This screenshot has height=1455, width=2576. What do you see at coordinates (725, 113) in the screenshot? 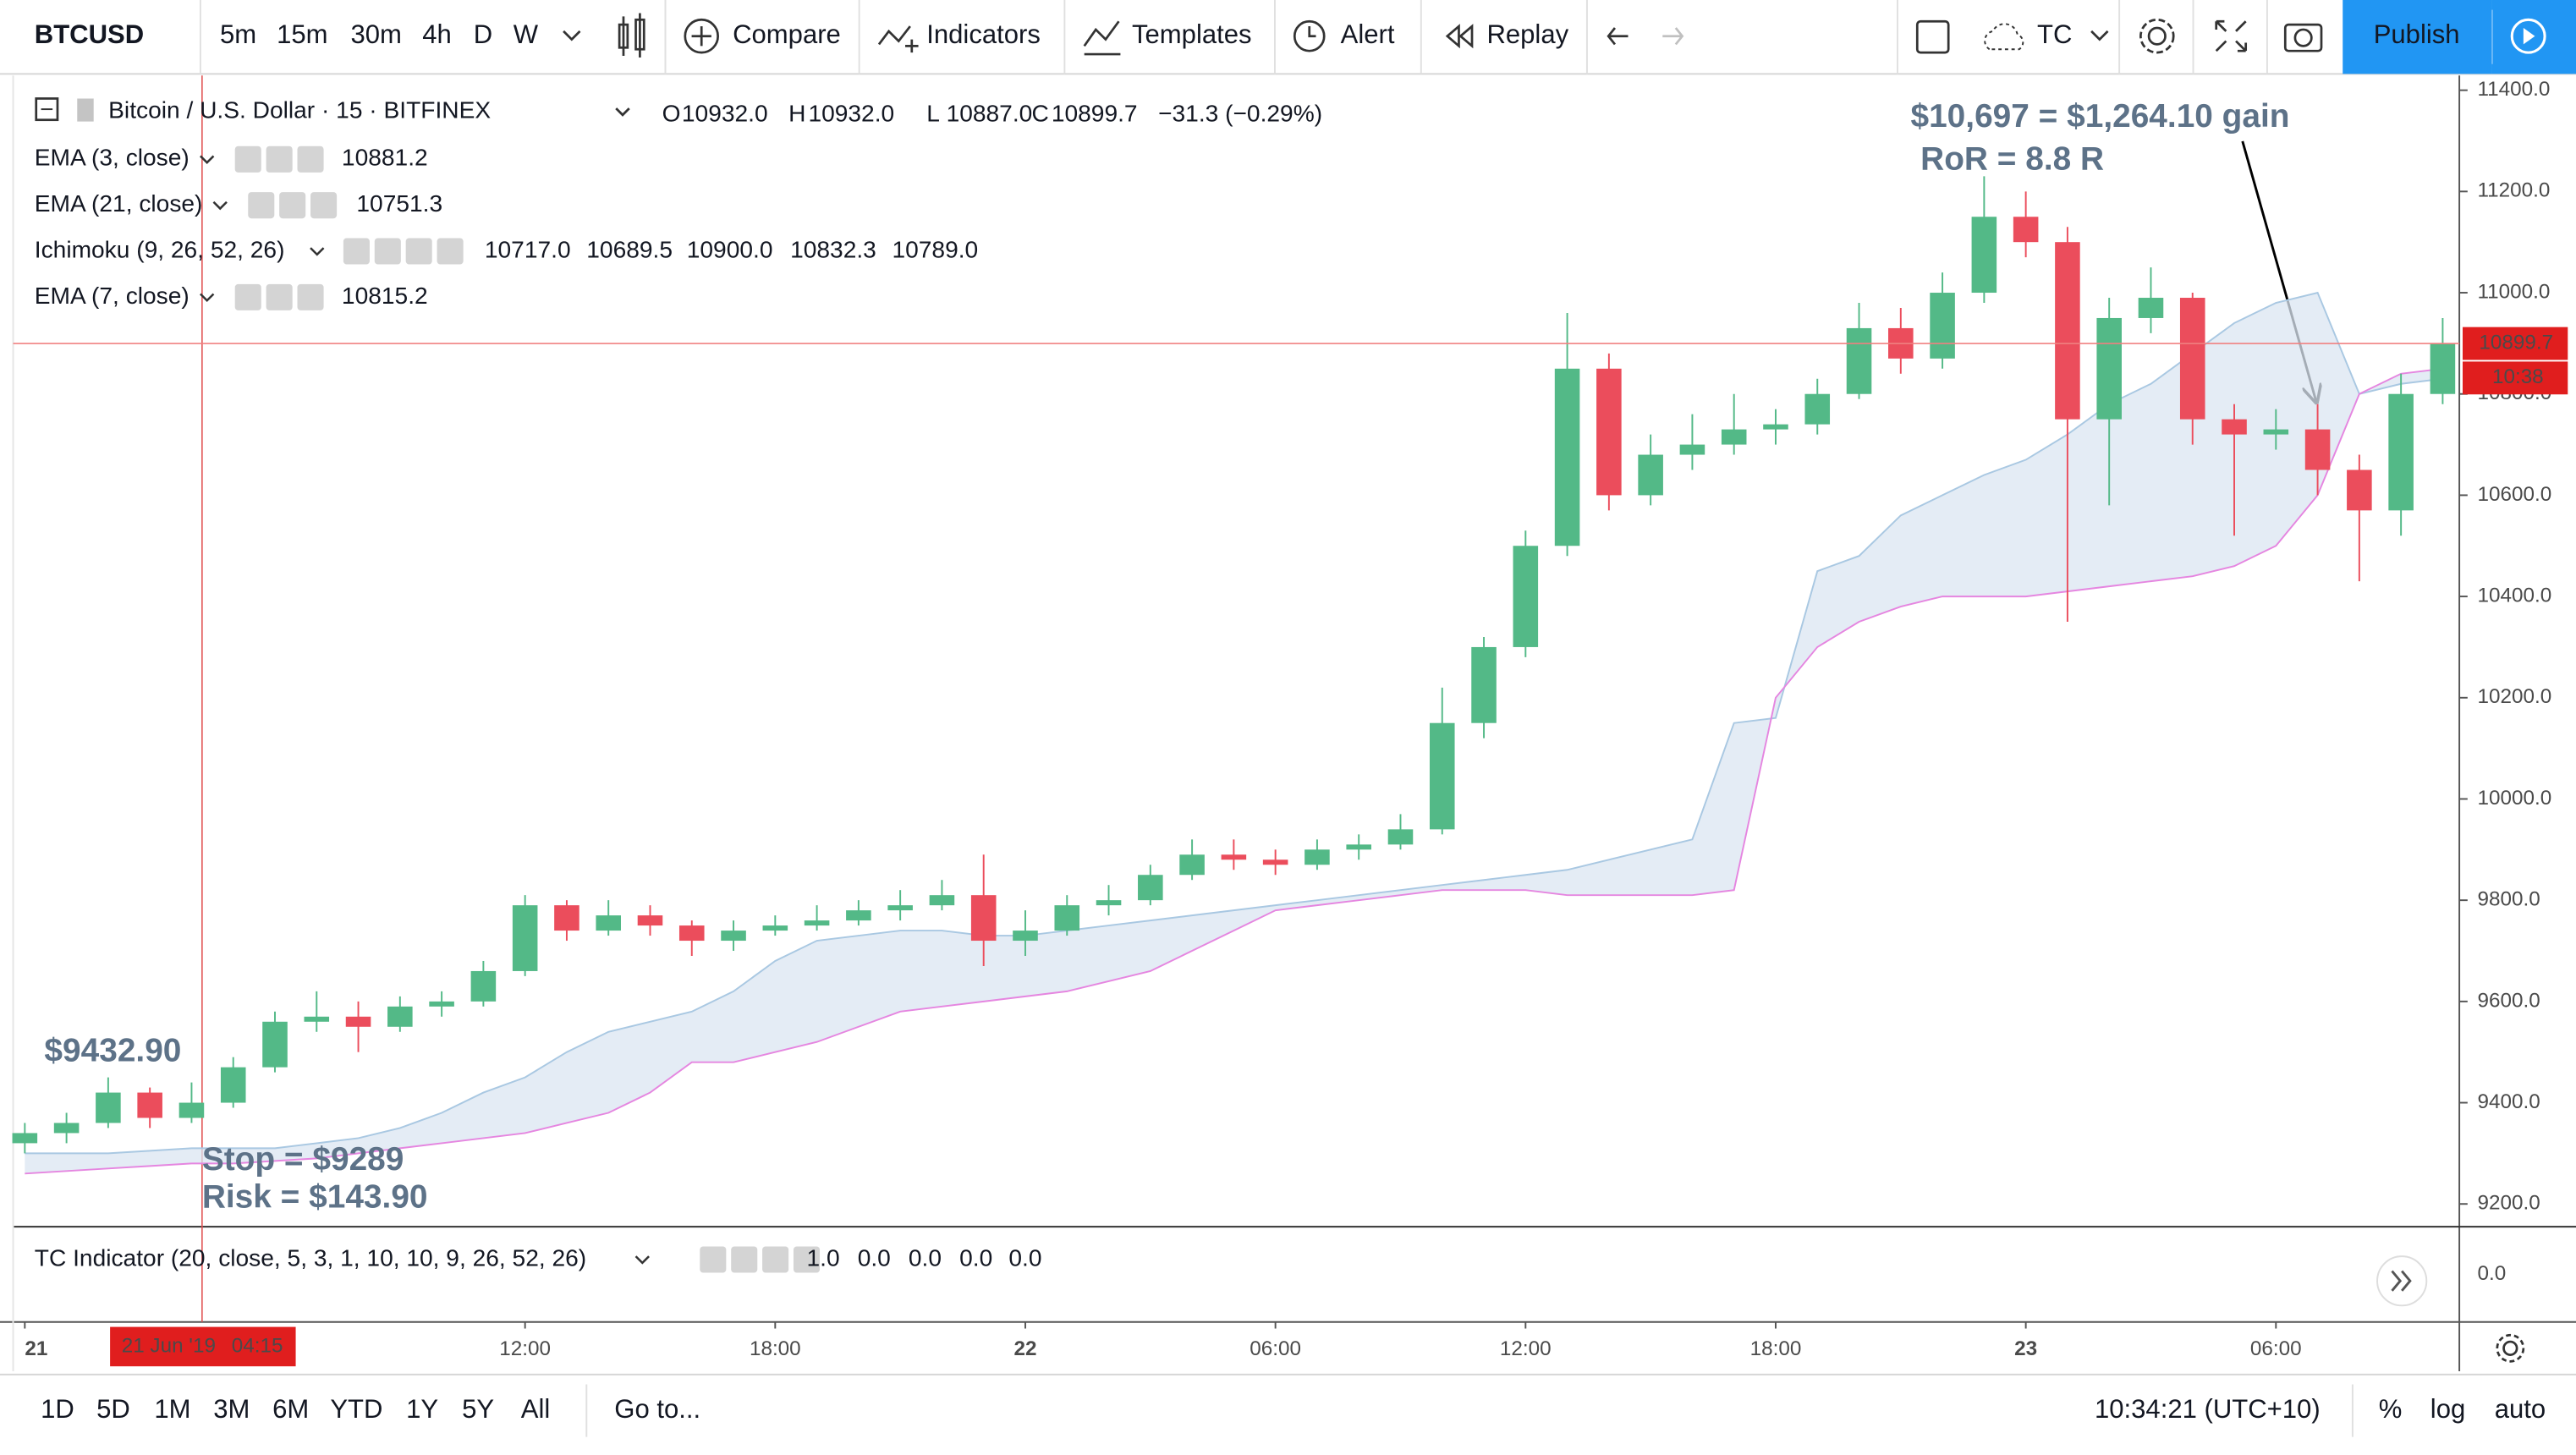
I see `ohlc-value: 10932.0` at bounding box center [725, 113].